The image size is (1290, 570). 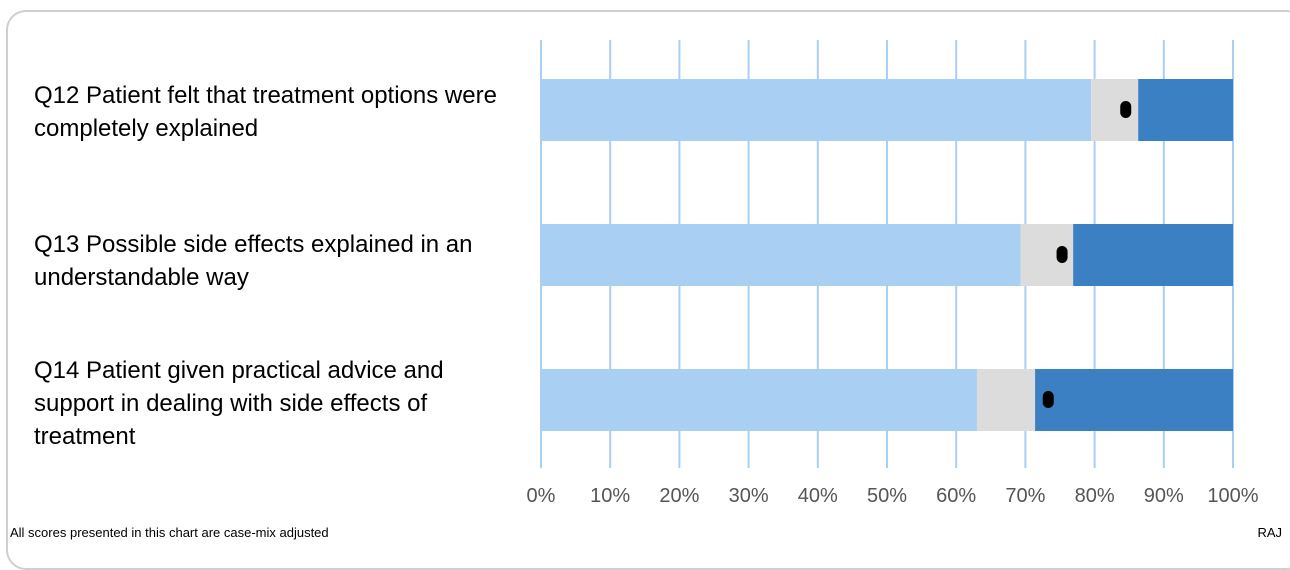 I want to click on x-tick-label-2: 20%, so click(x=679, y=496).